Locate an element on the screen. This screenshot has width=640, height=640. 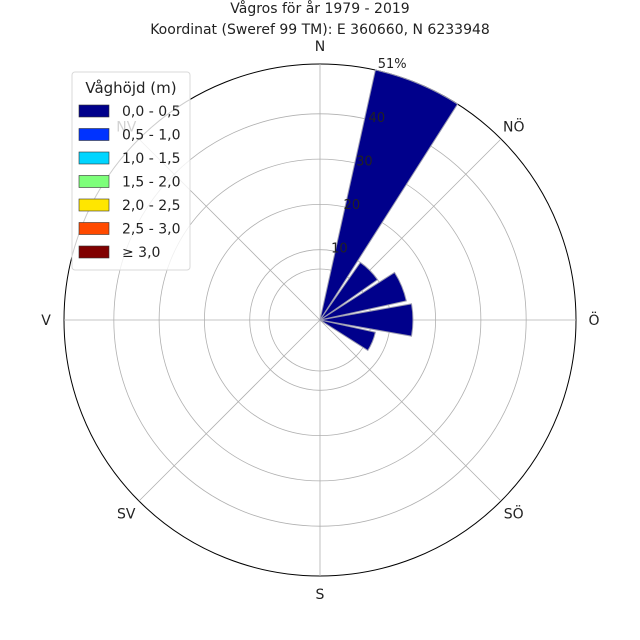
legend-title: Våghöjd (m) is located at coordinates (130, 88).